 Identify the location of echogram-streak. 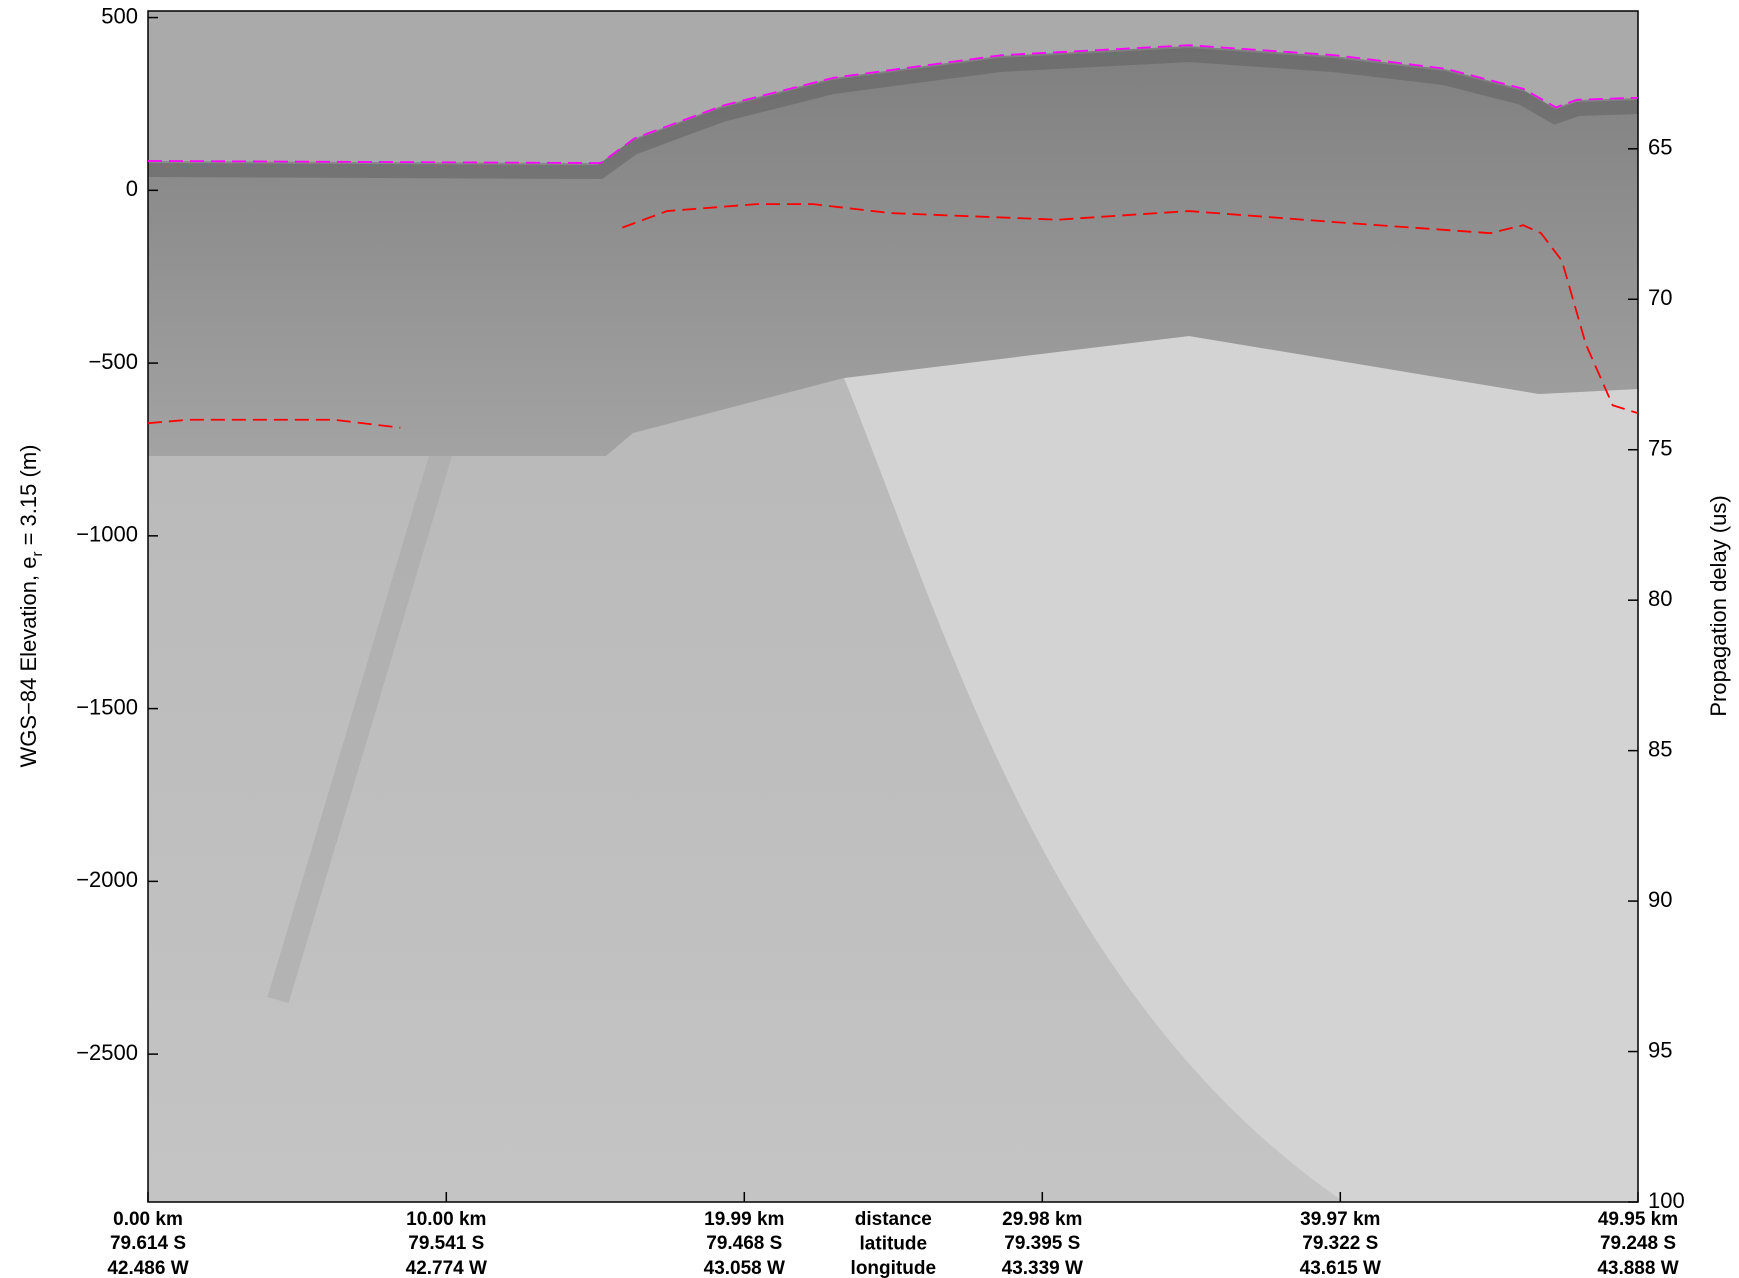
(372, 683).